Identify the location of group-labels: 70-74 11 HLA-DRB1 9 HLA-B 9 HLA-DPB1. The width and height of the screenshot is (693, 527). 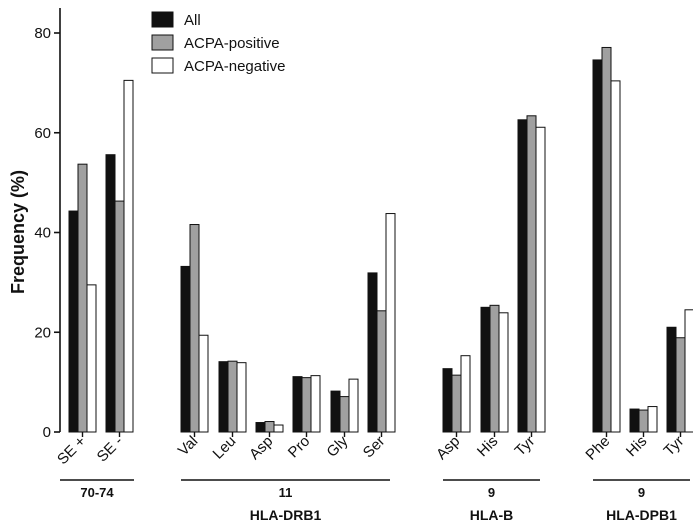
(375, 501).